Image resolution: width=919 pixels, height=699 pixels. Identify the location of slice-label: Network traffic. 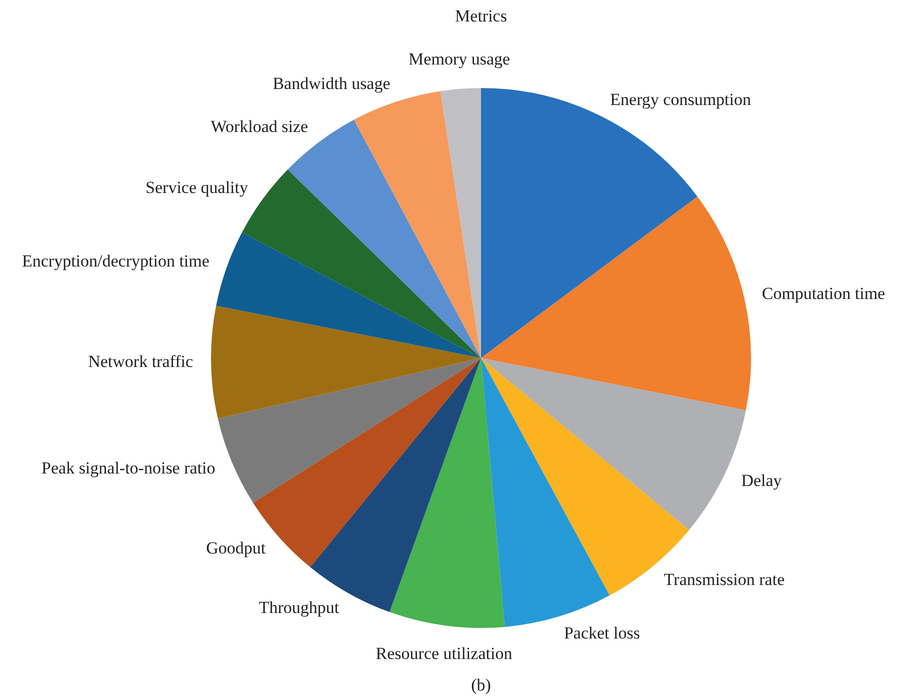
(141, 361).